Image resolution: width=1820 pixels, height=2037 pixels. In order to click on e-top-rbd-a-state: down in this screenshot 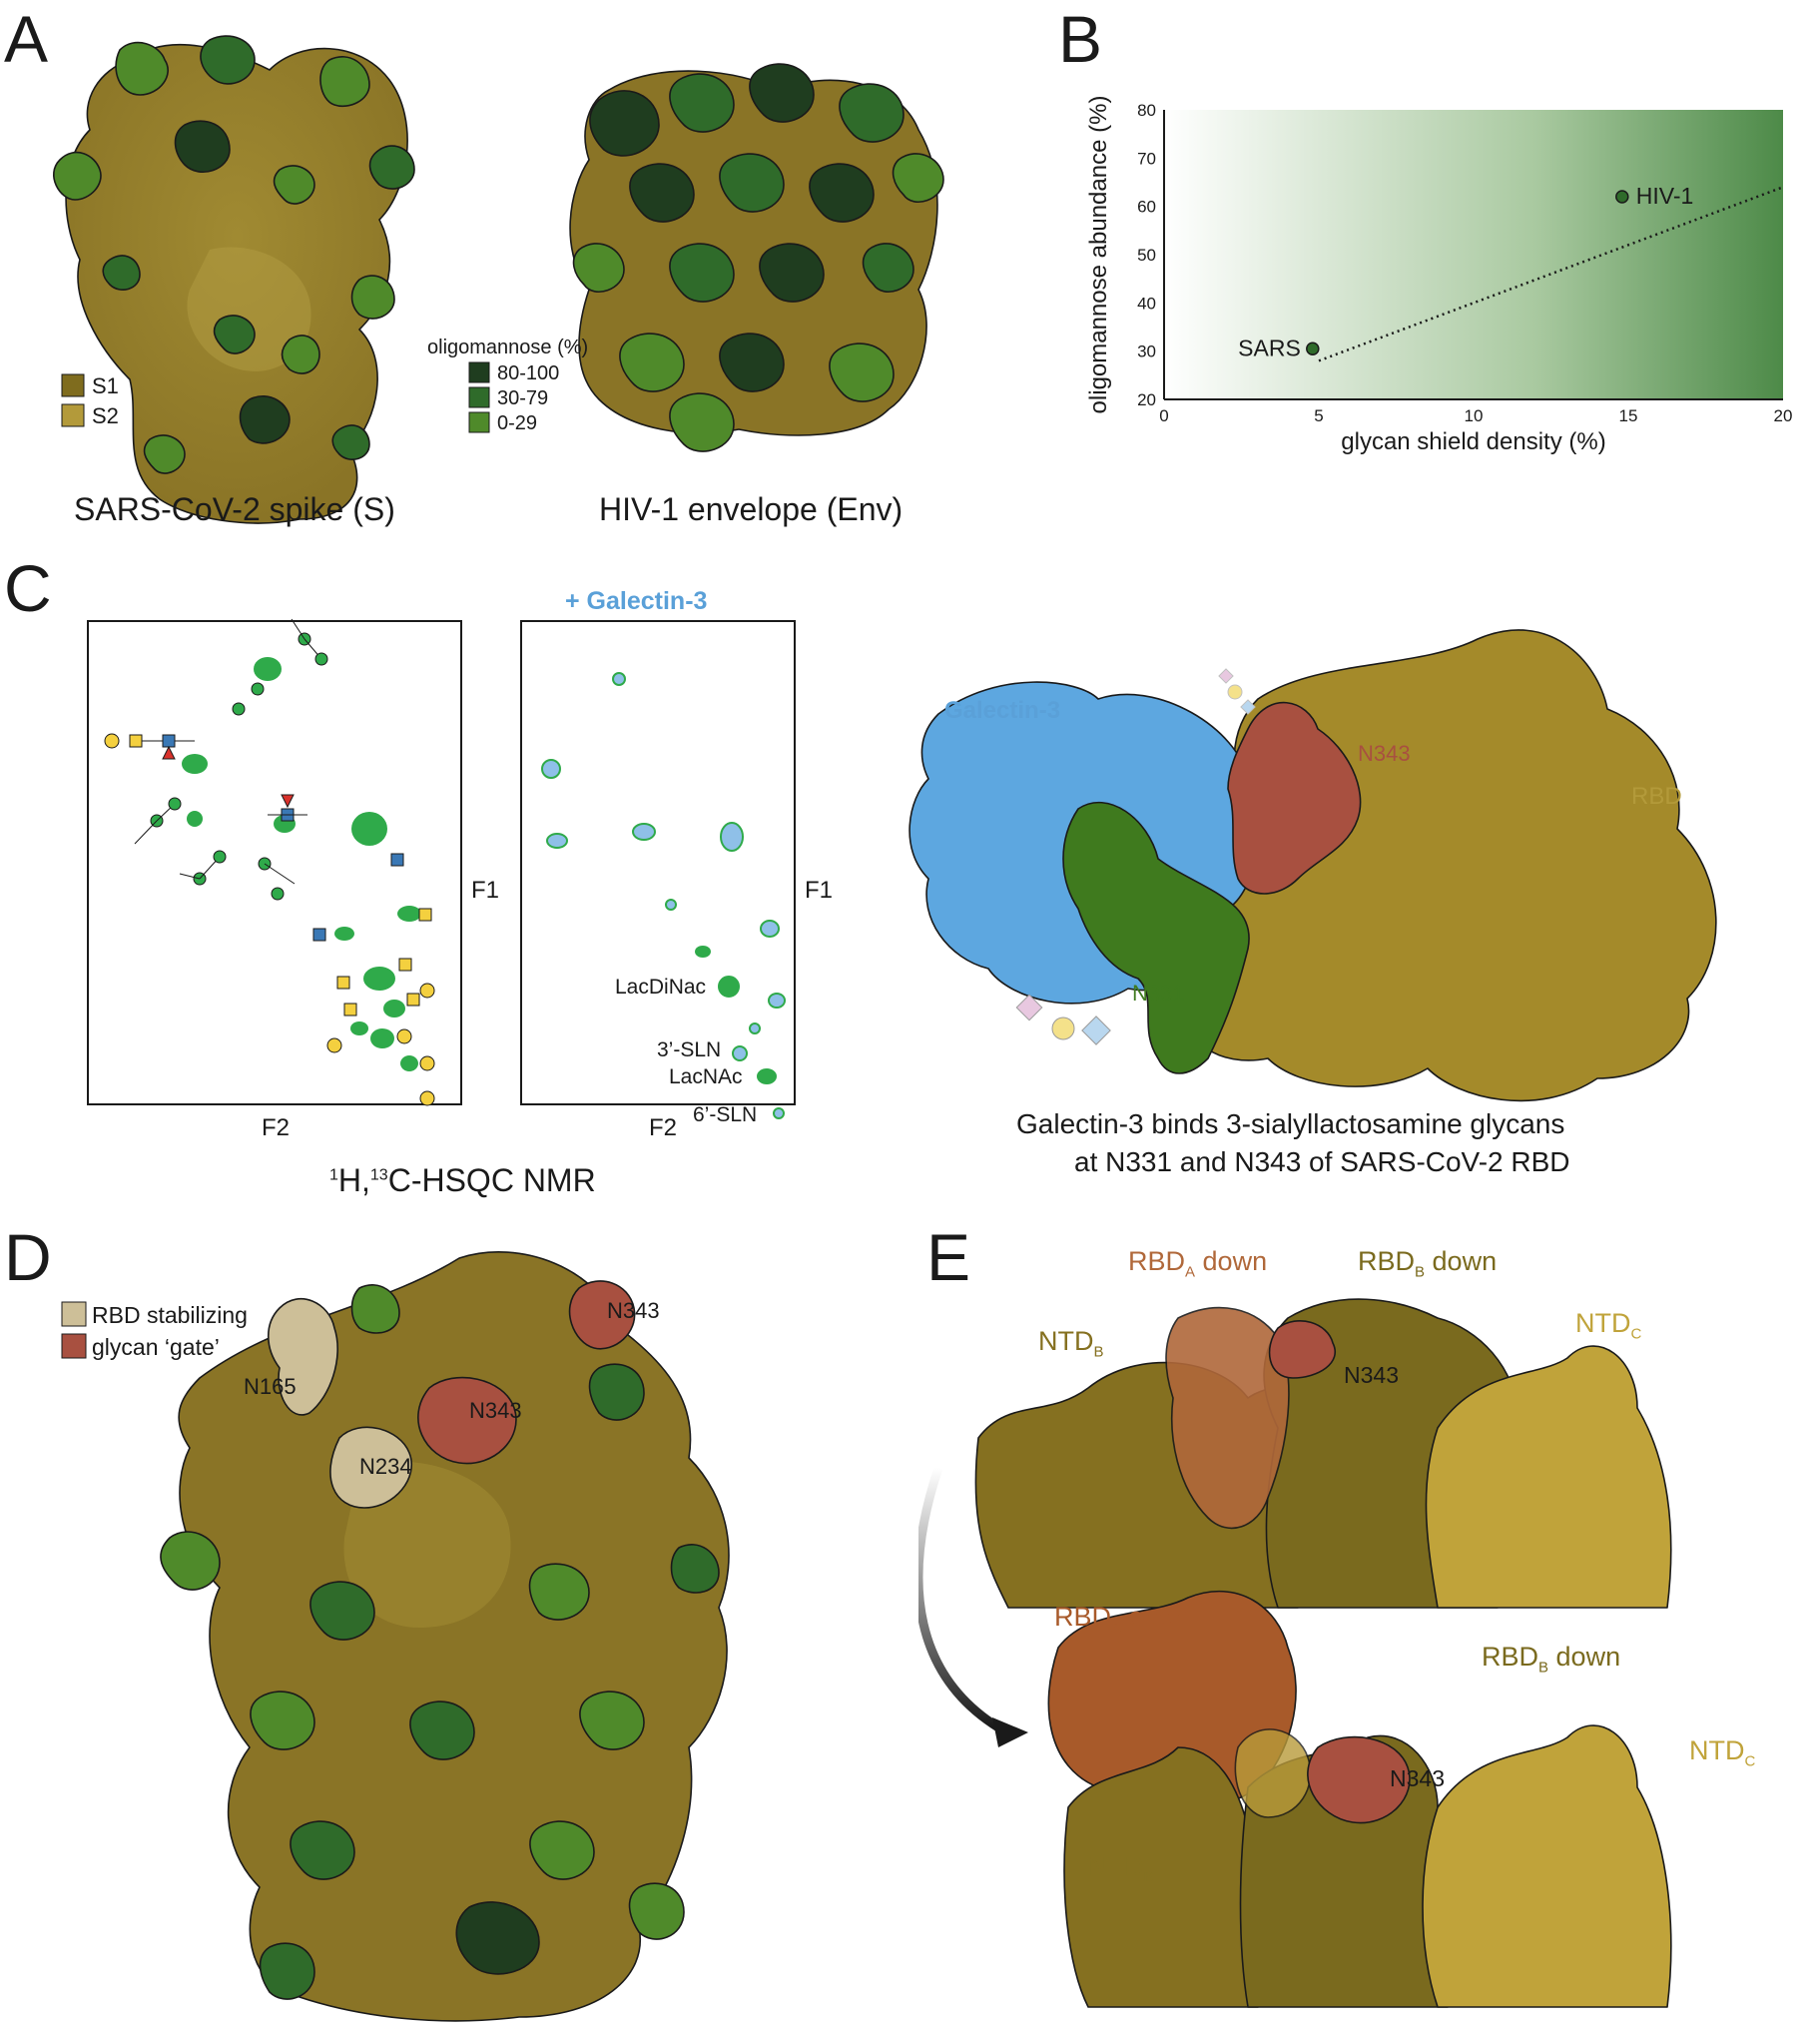, I will do `click(1231, 1261)`.